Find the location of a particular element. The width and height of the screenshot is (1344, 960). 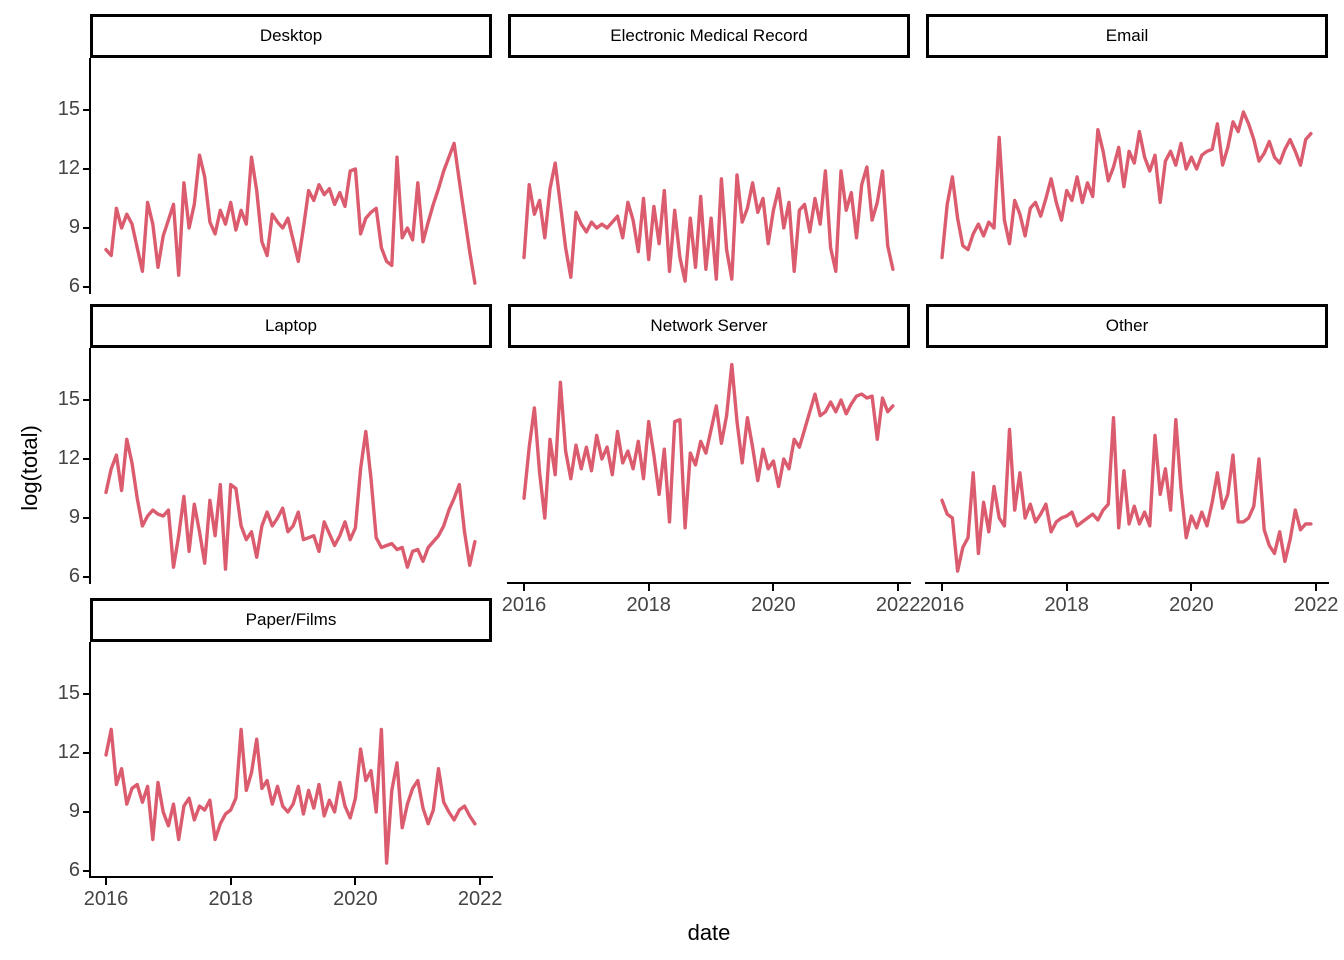

facet-panel-group: Network Server 2016 2018 2020 2022 is located at coordinates (711, 460).